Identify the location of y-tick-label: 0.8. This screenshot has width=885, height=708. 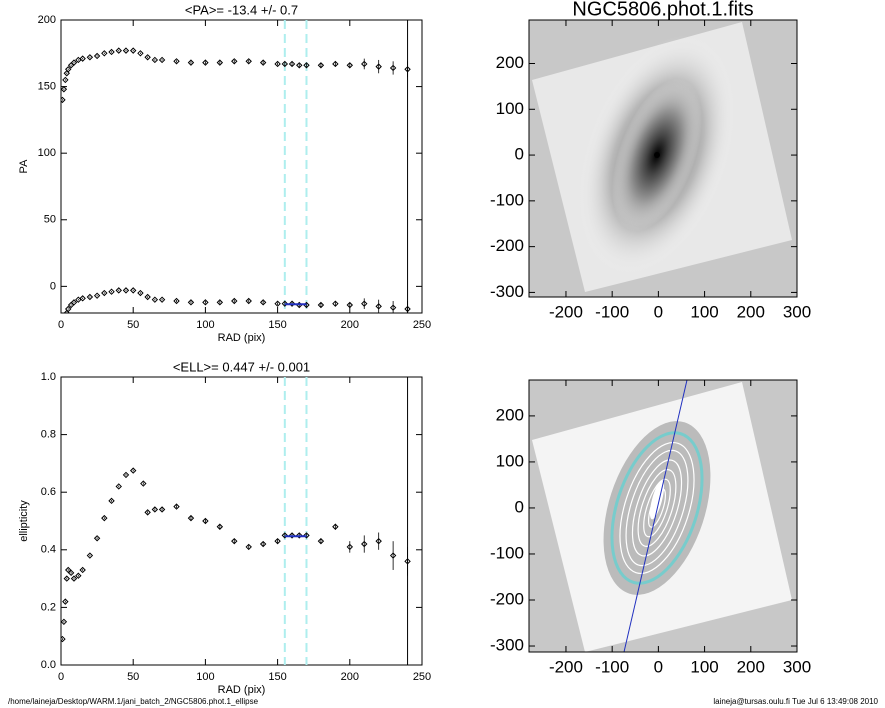
(48, 435).